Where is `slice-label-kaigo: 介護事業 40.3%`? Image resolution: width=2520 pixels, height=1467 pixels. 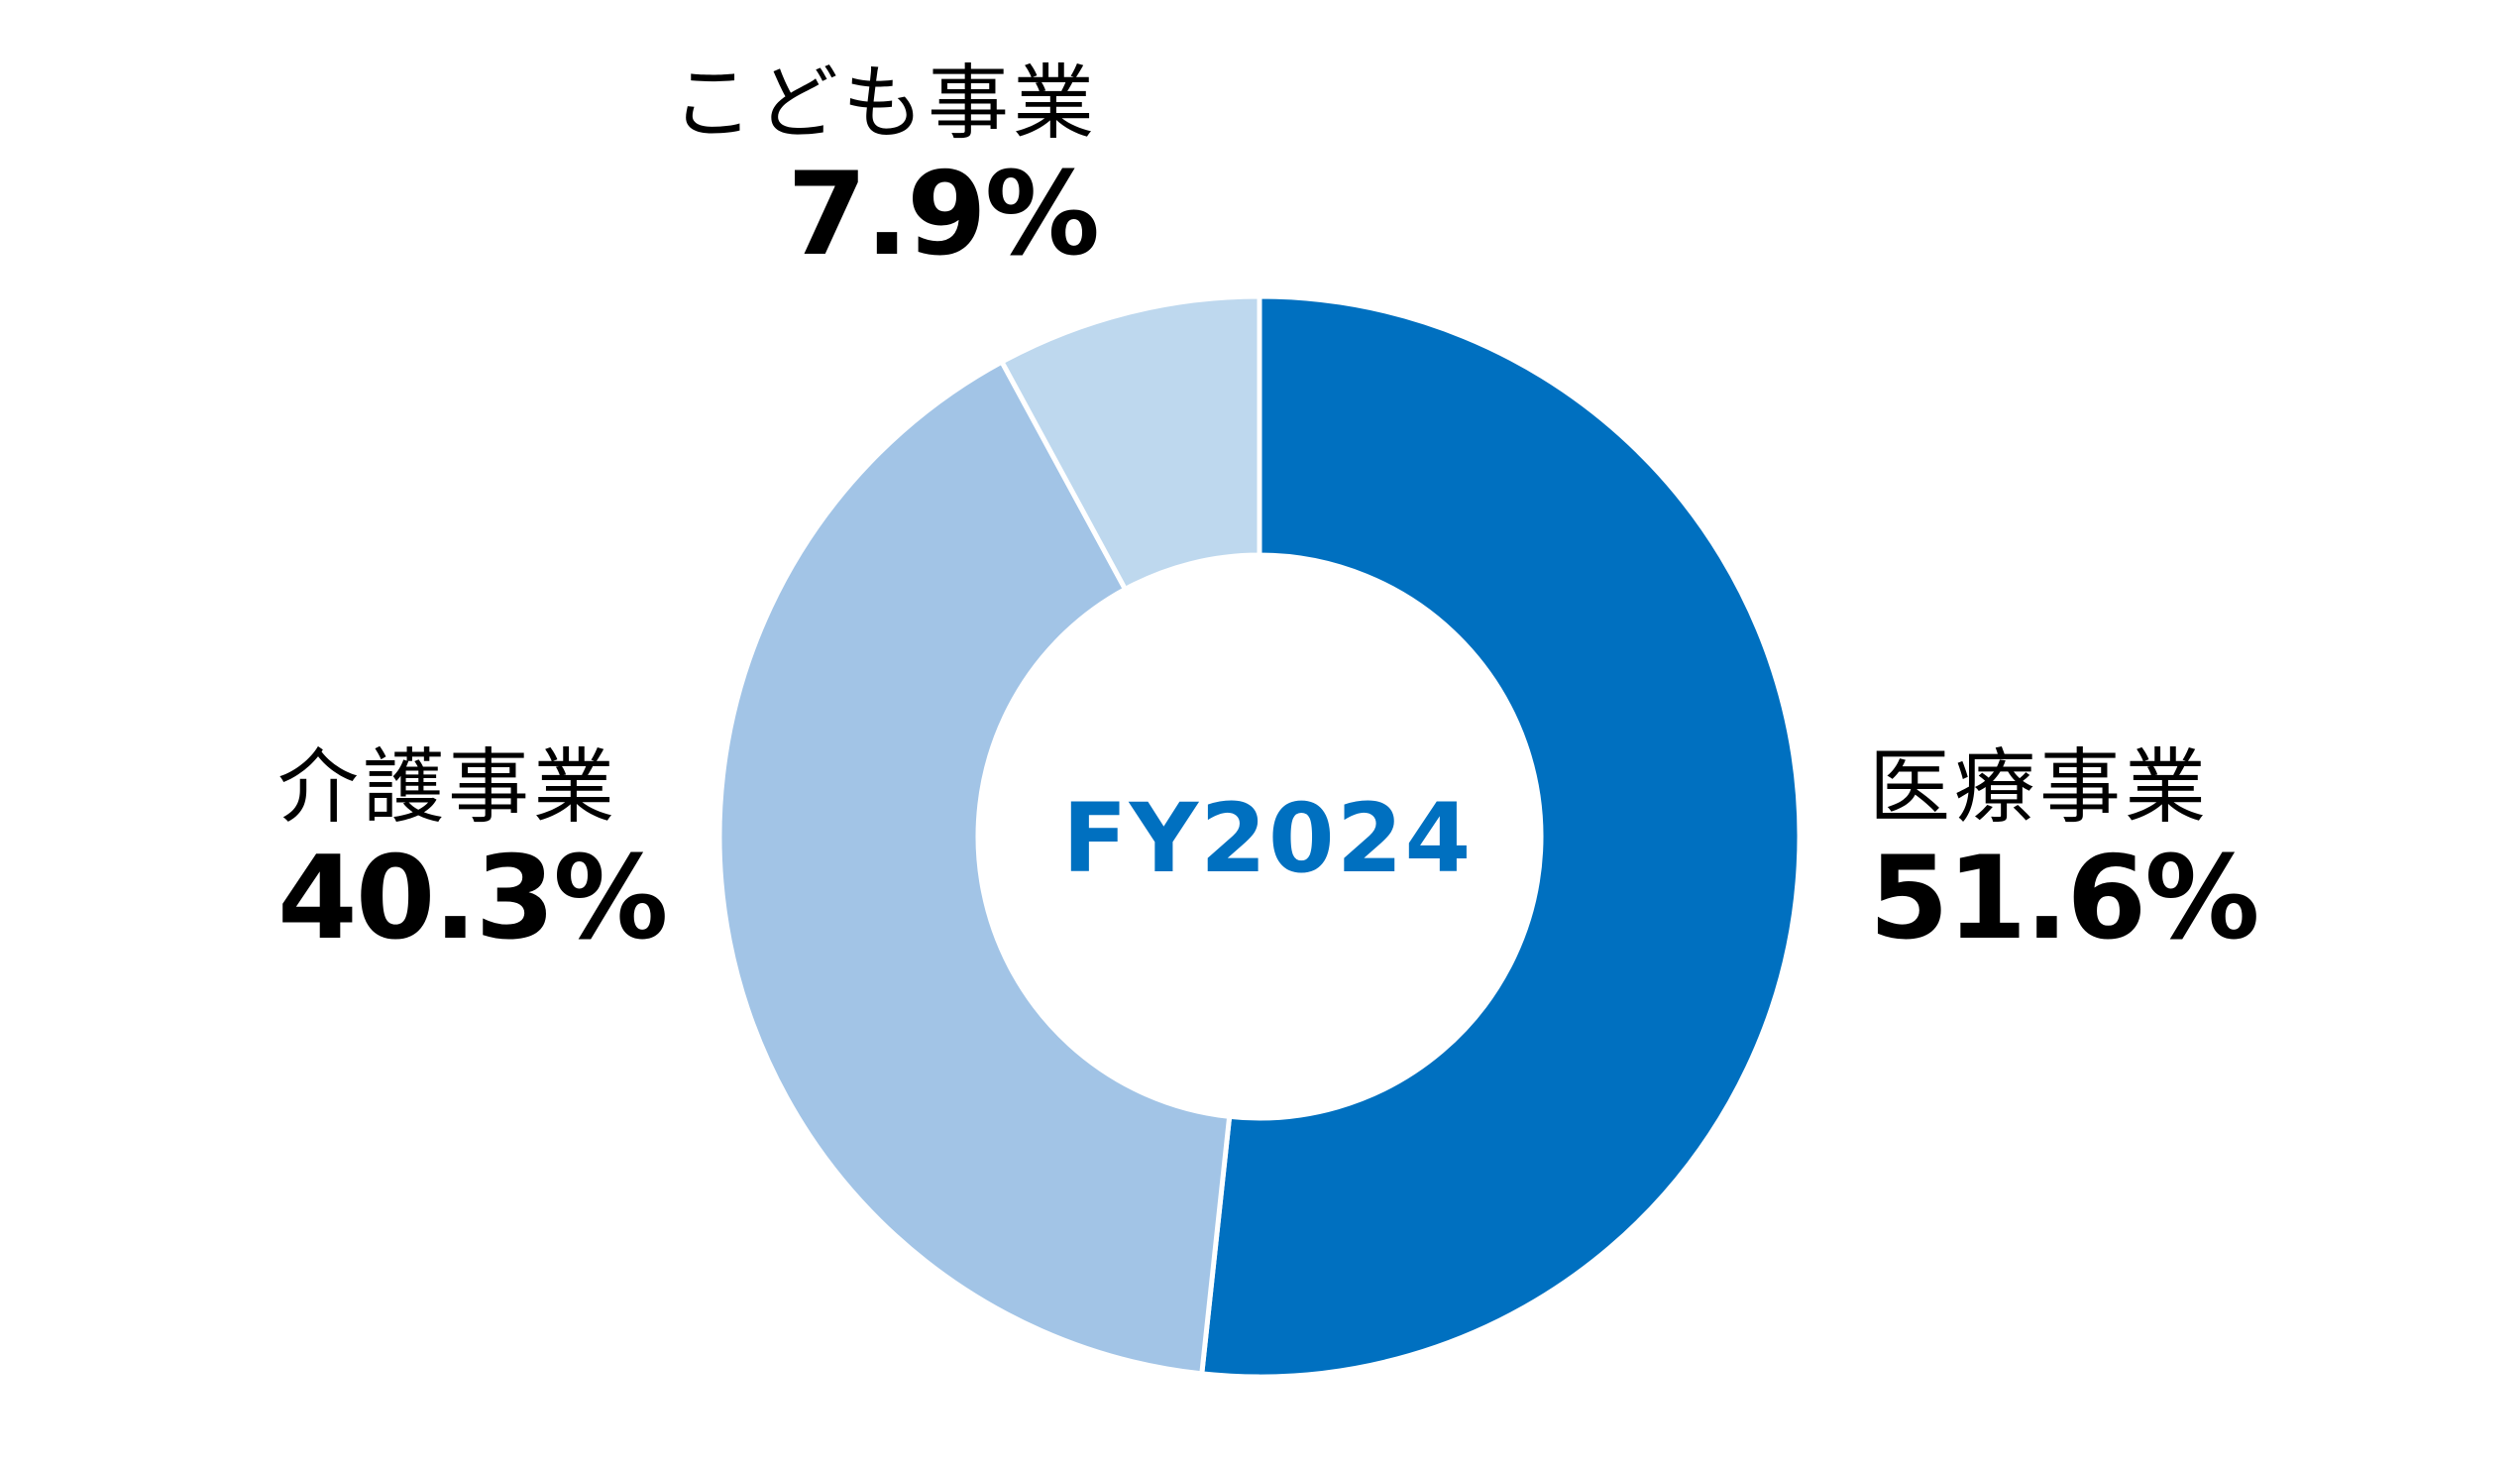 slice-label-kaigo: 介護事業 40.3% is located at coordinates (472, 853).